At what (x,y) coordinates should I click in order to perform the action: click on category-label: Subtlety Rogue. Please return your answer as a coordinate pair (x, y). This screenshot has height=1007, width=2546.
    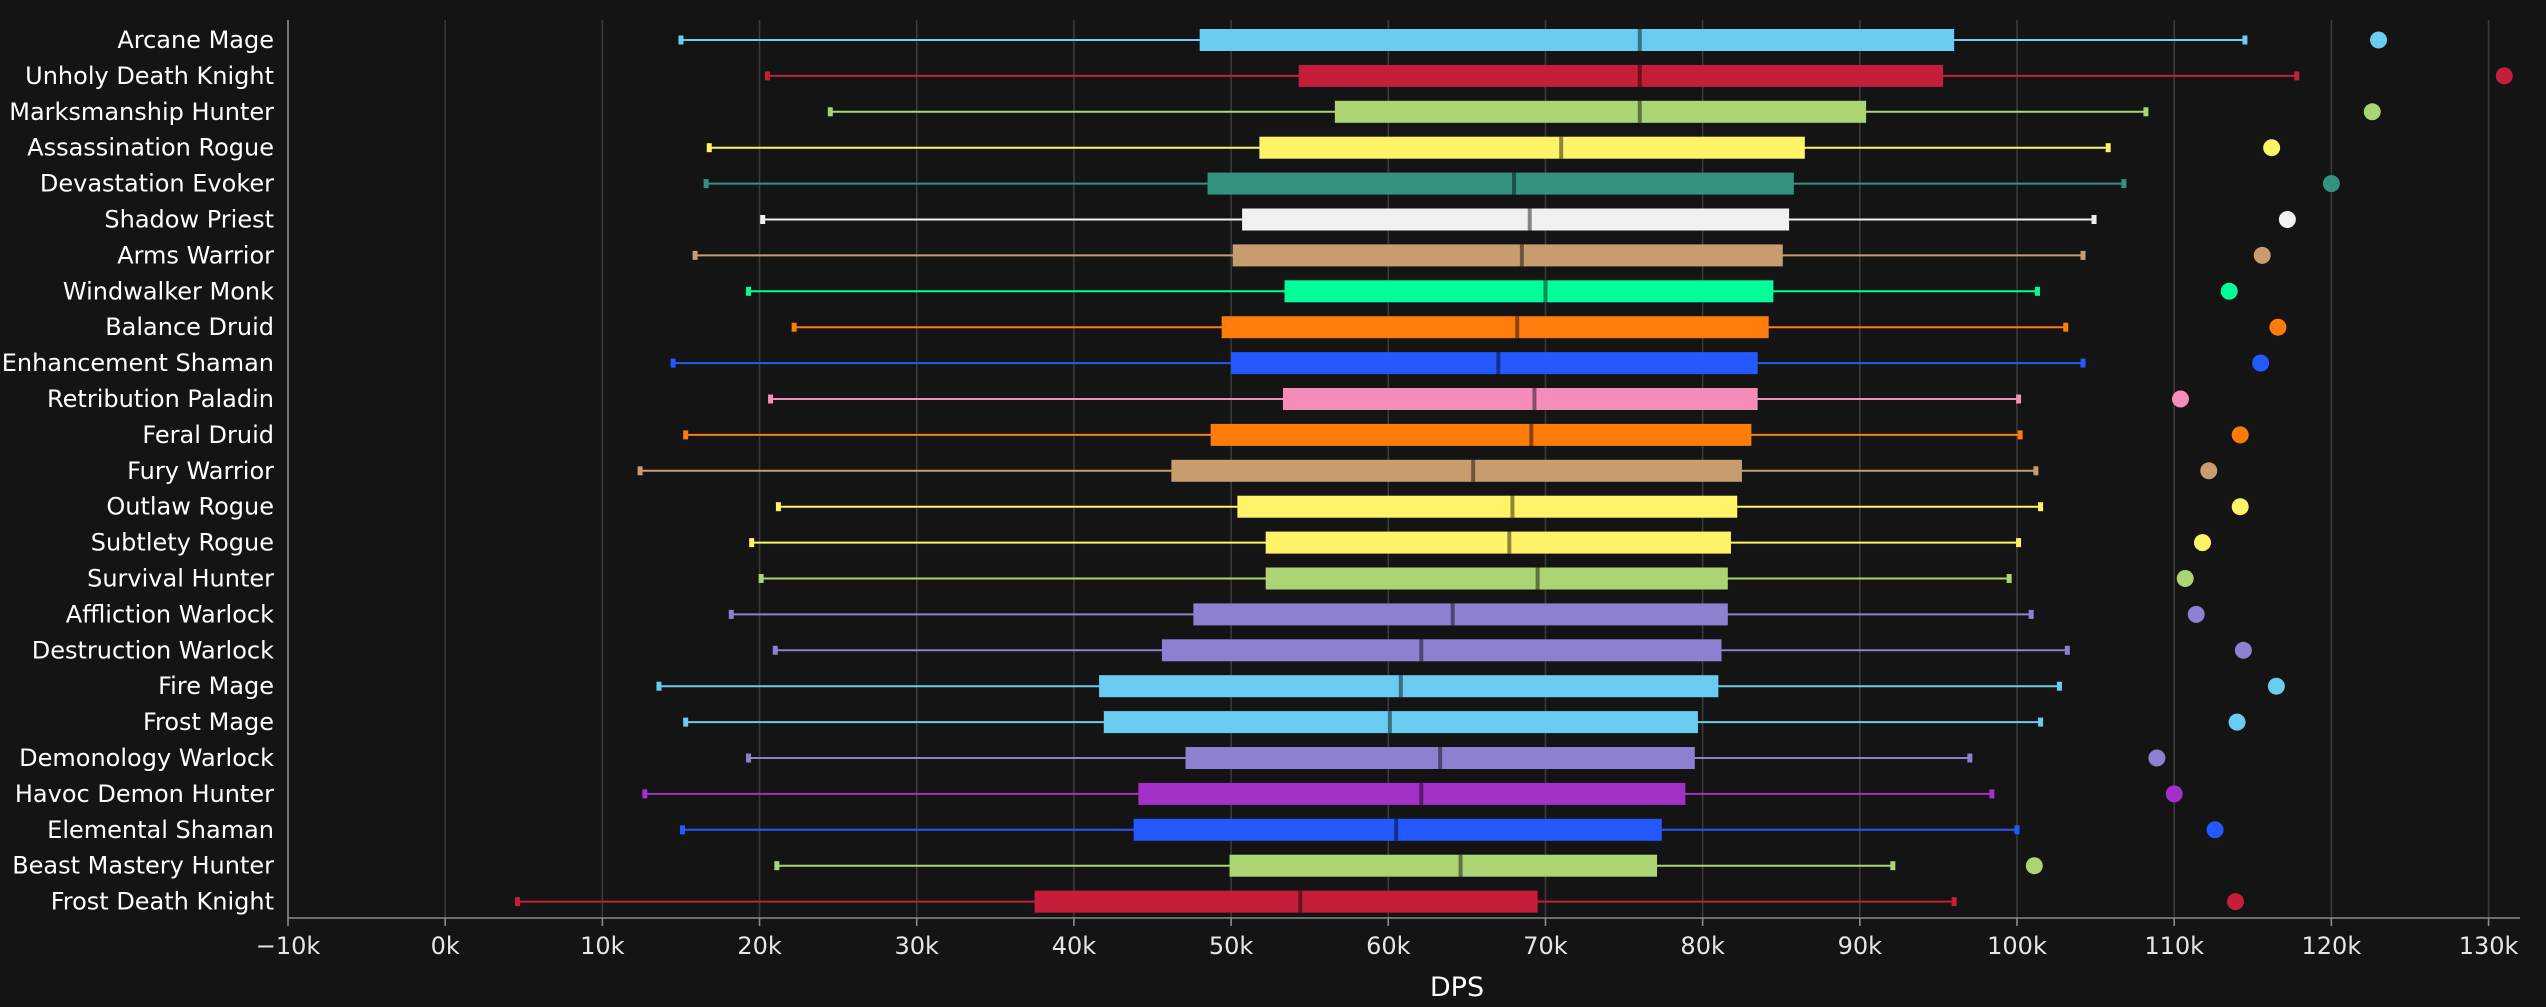
    Looking at the image, I should click on (182, 543).